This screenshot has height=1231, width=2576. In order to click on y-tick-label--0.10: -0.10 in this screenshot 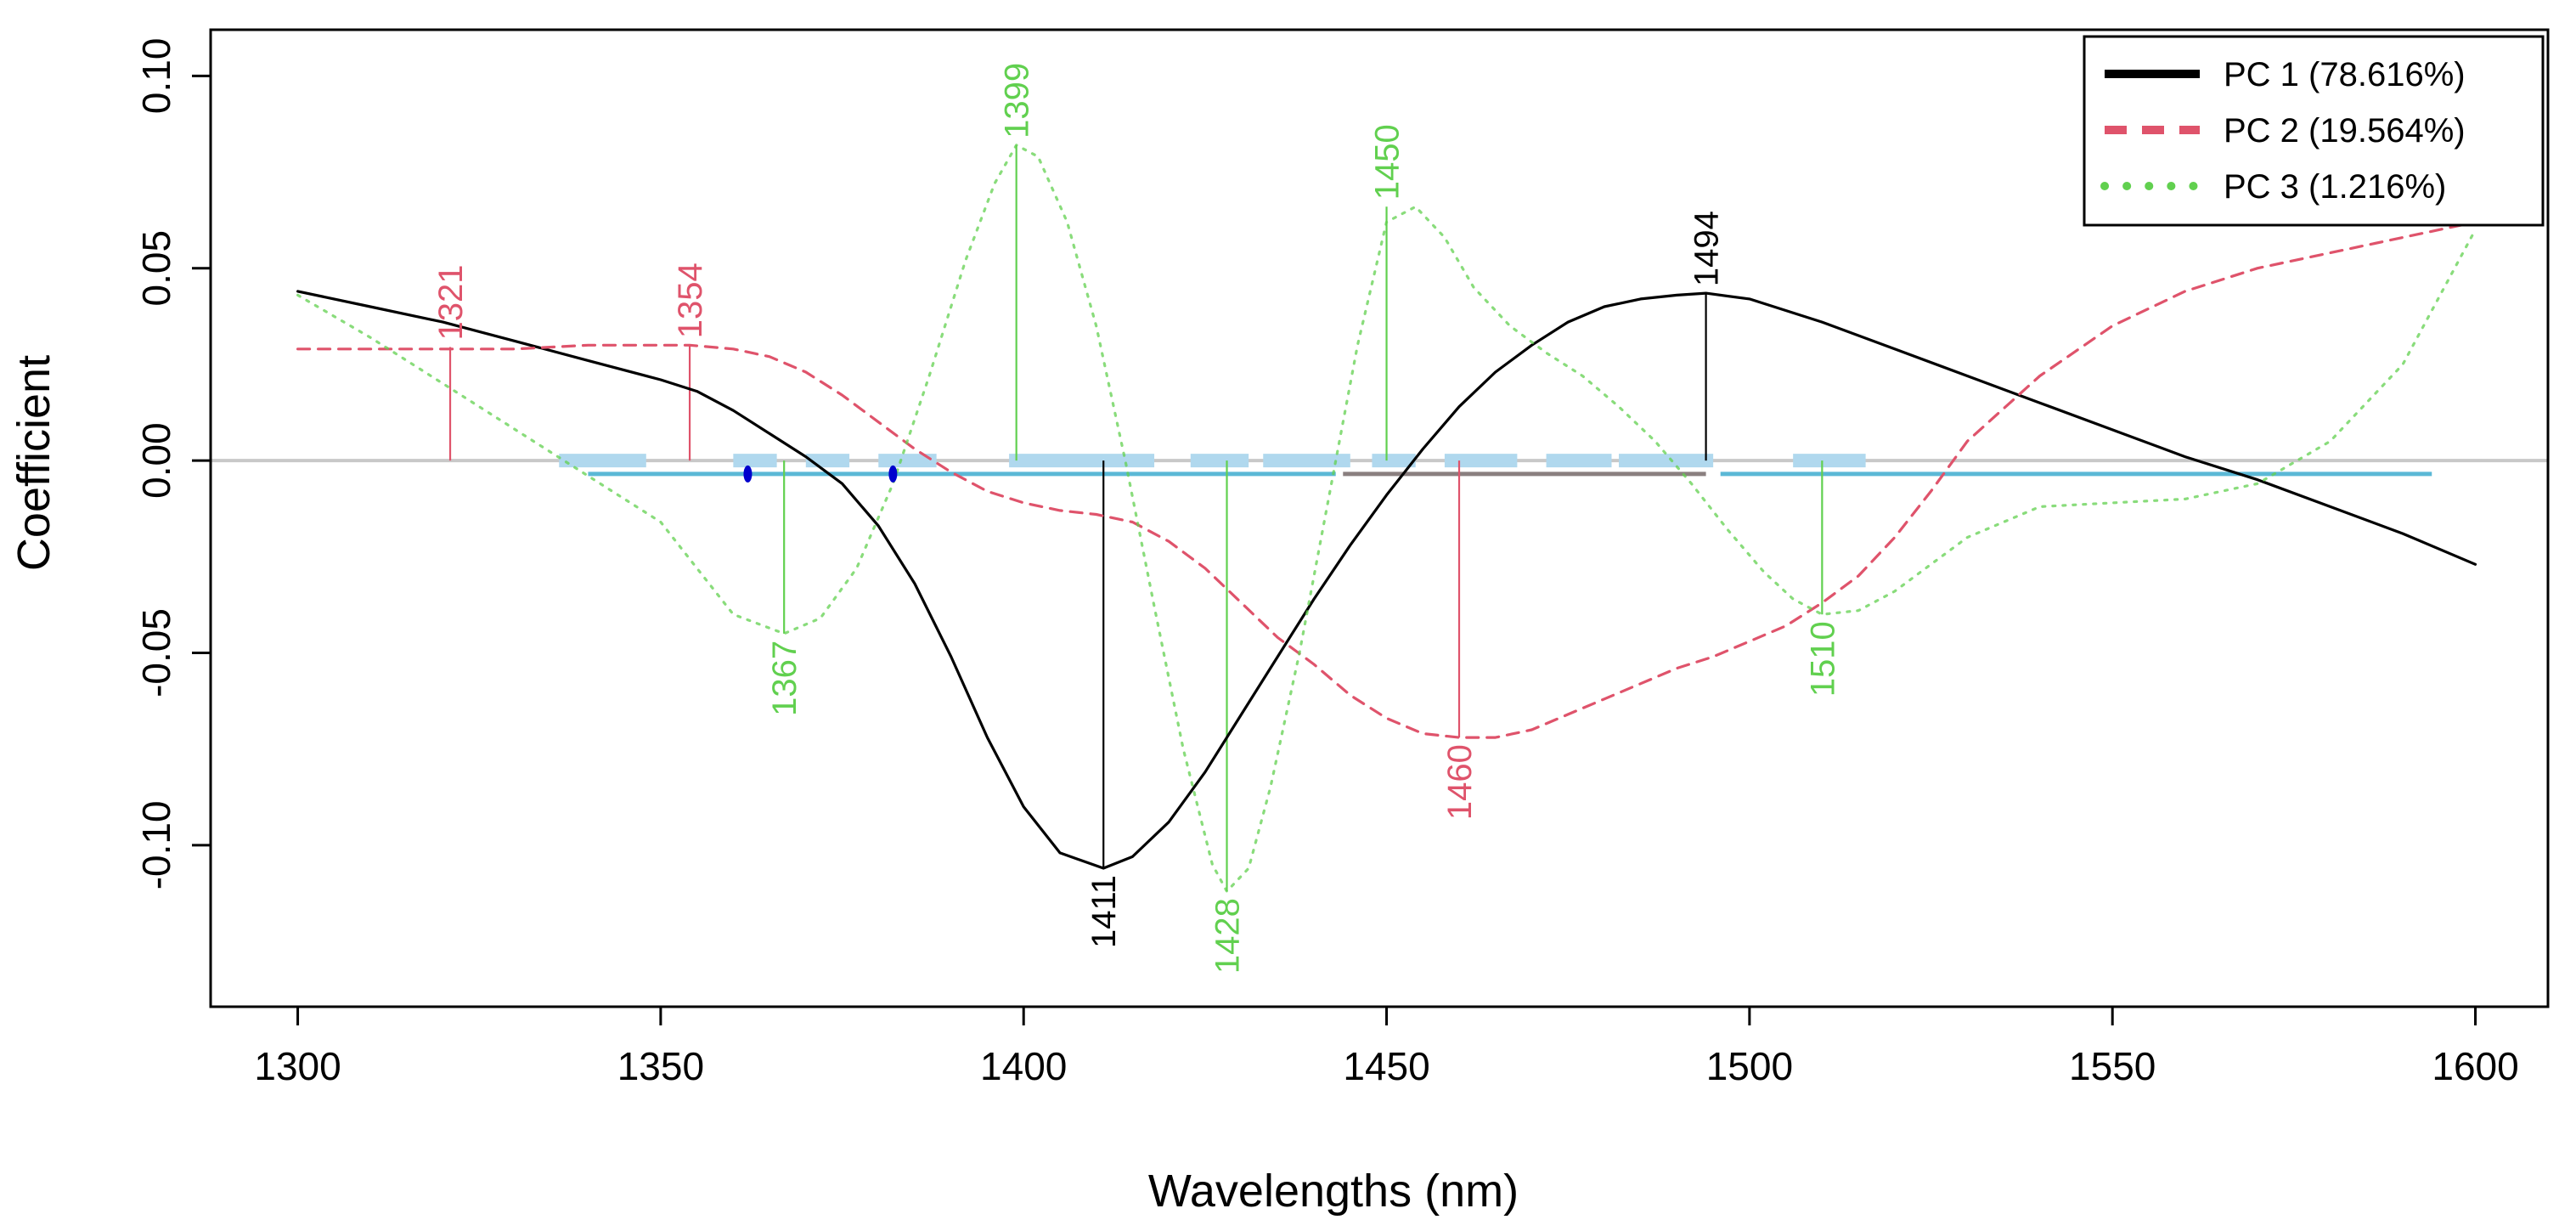, I will do `click(156, 844)`.